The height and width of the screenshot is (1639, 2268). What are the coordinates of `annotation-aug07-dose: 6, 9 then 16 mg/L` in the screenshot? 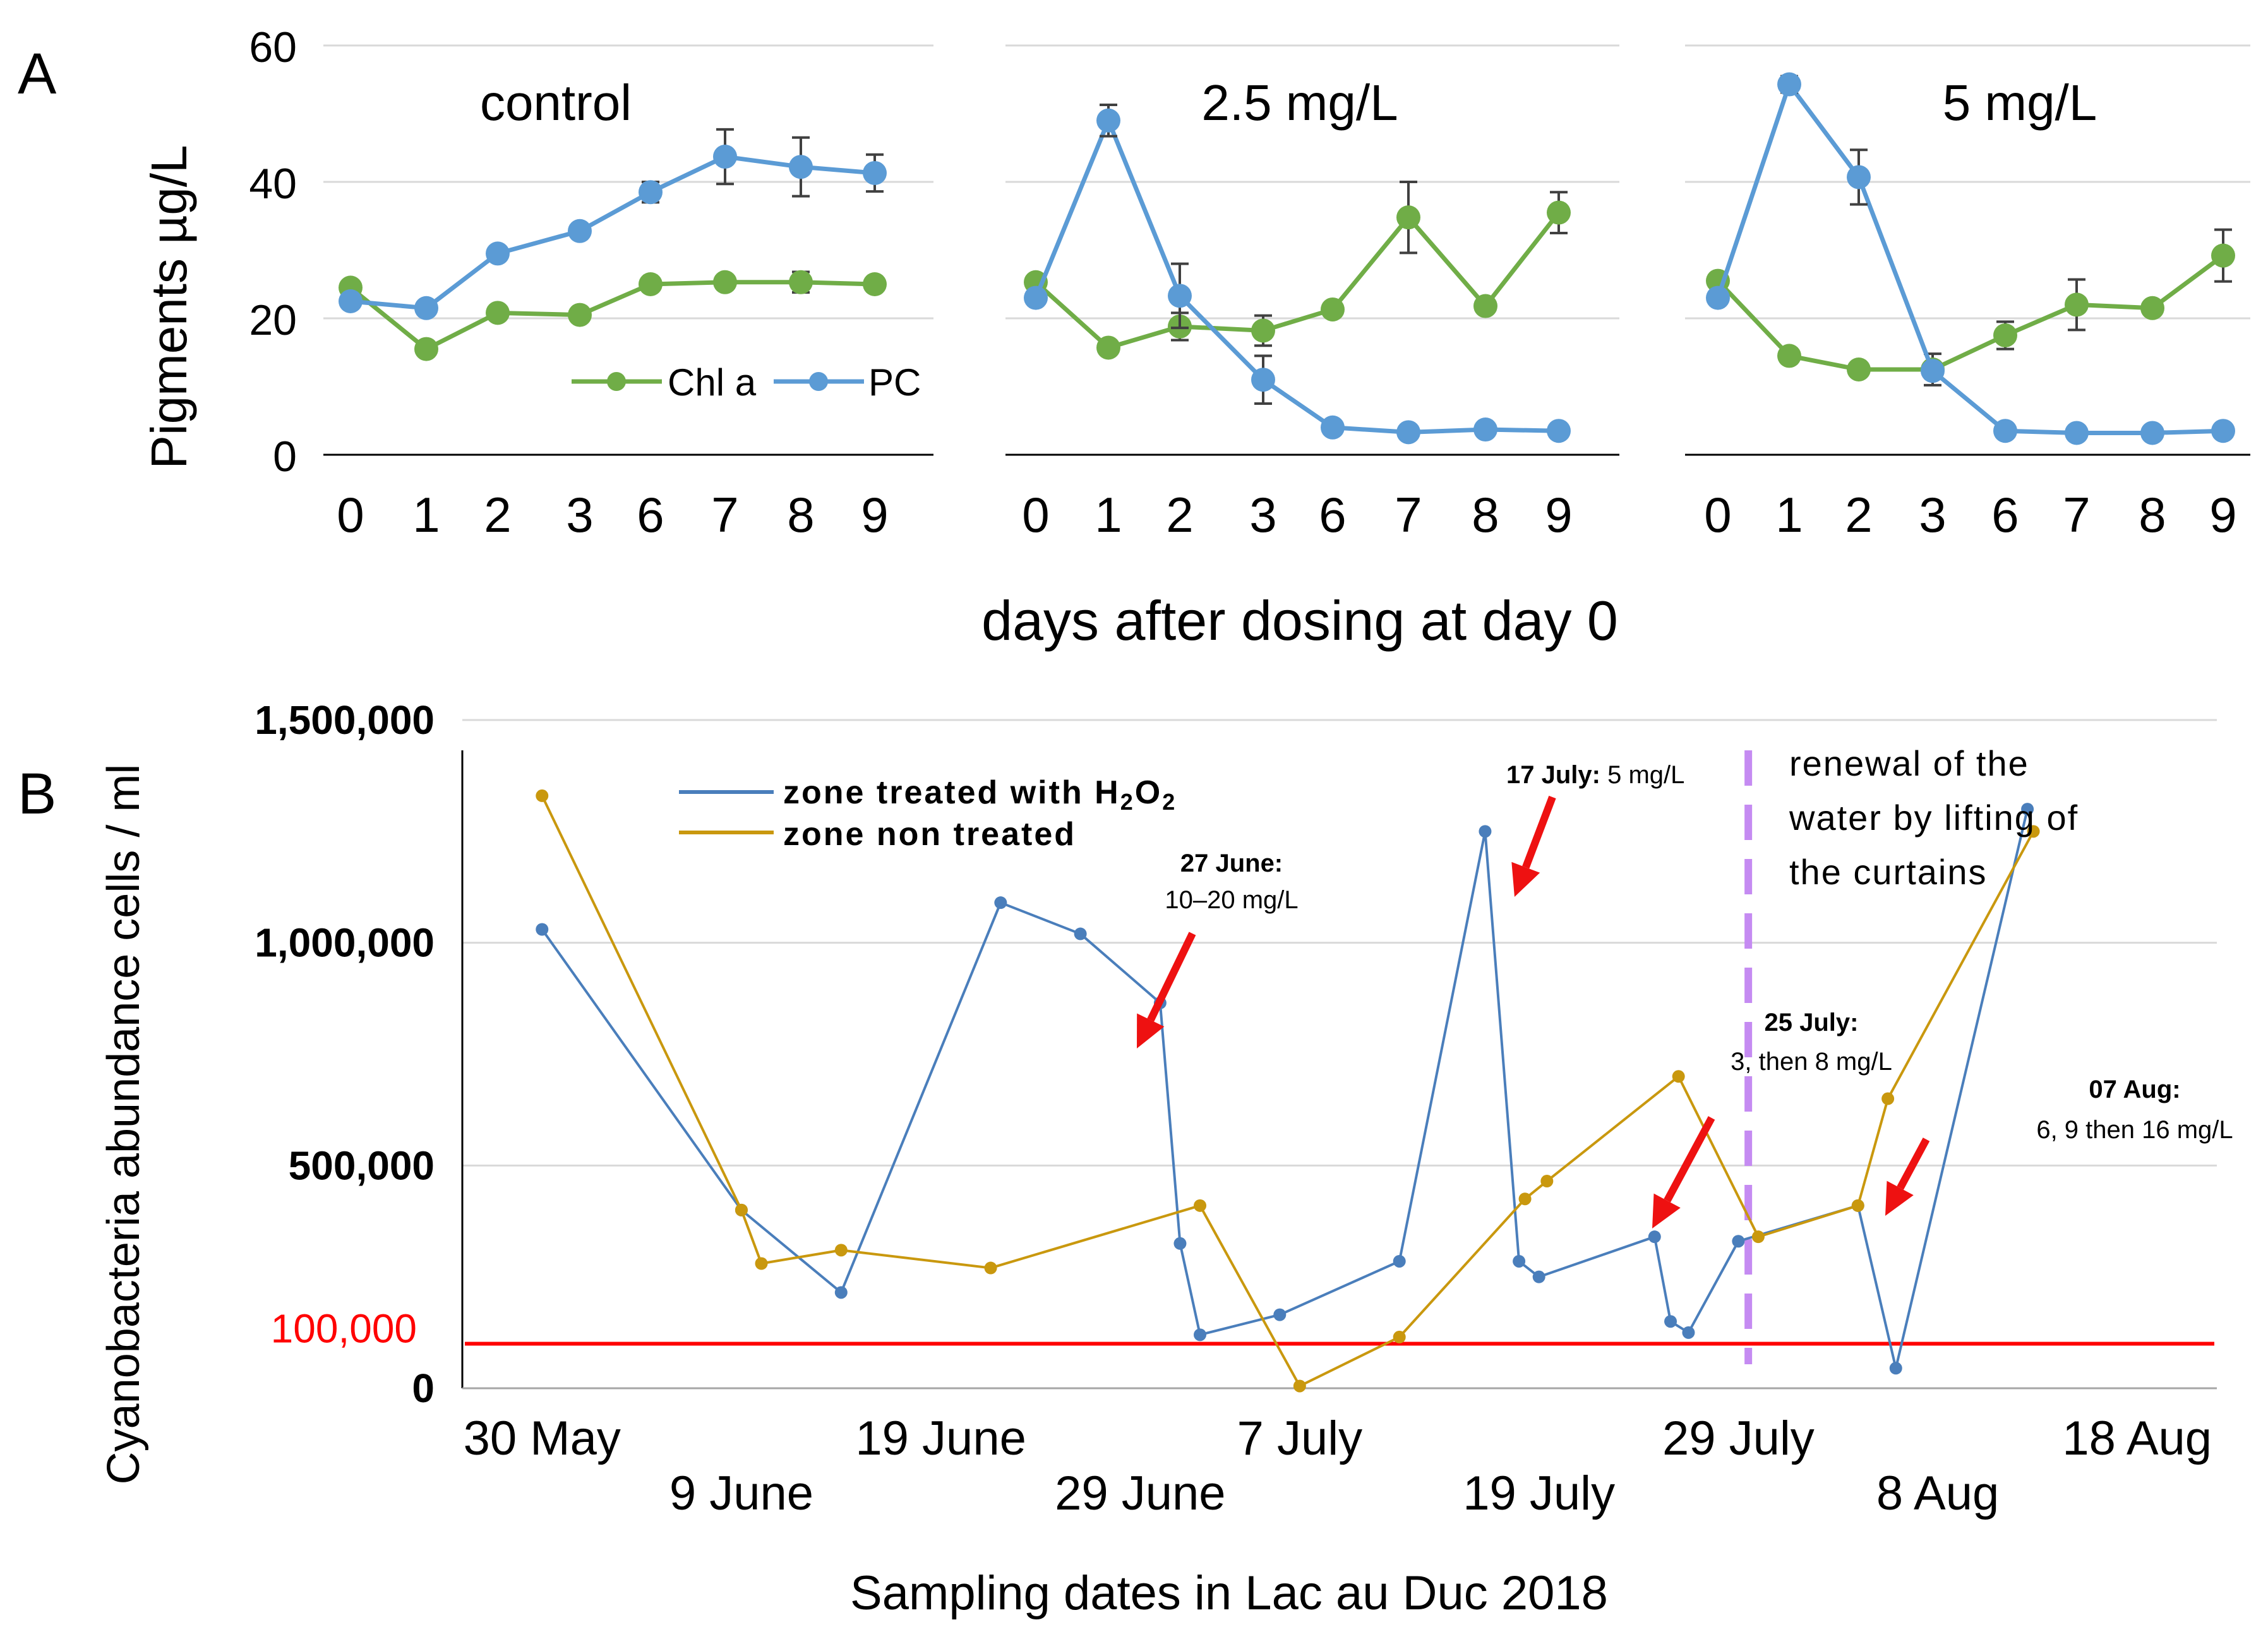 It's located at (2134, 1130).